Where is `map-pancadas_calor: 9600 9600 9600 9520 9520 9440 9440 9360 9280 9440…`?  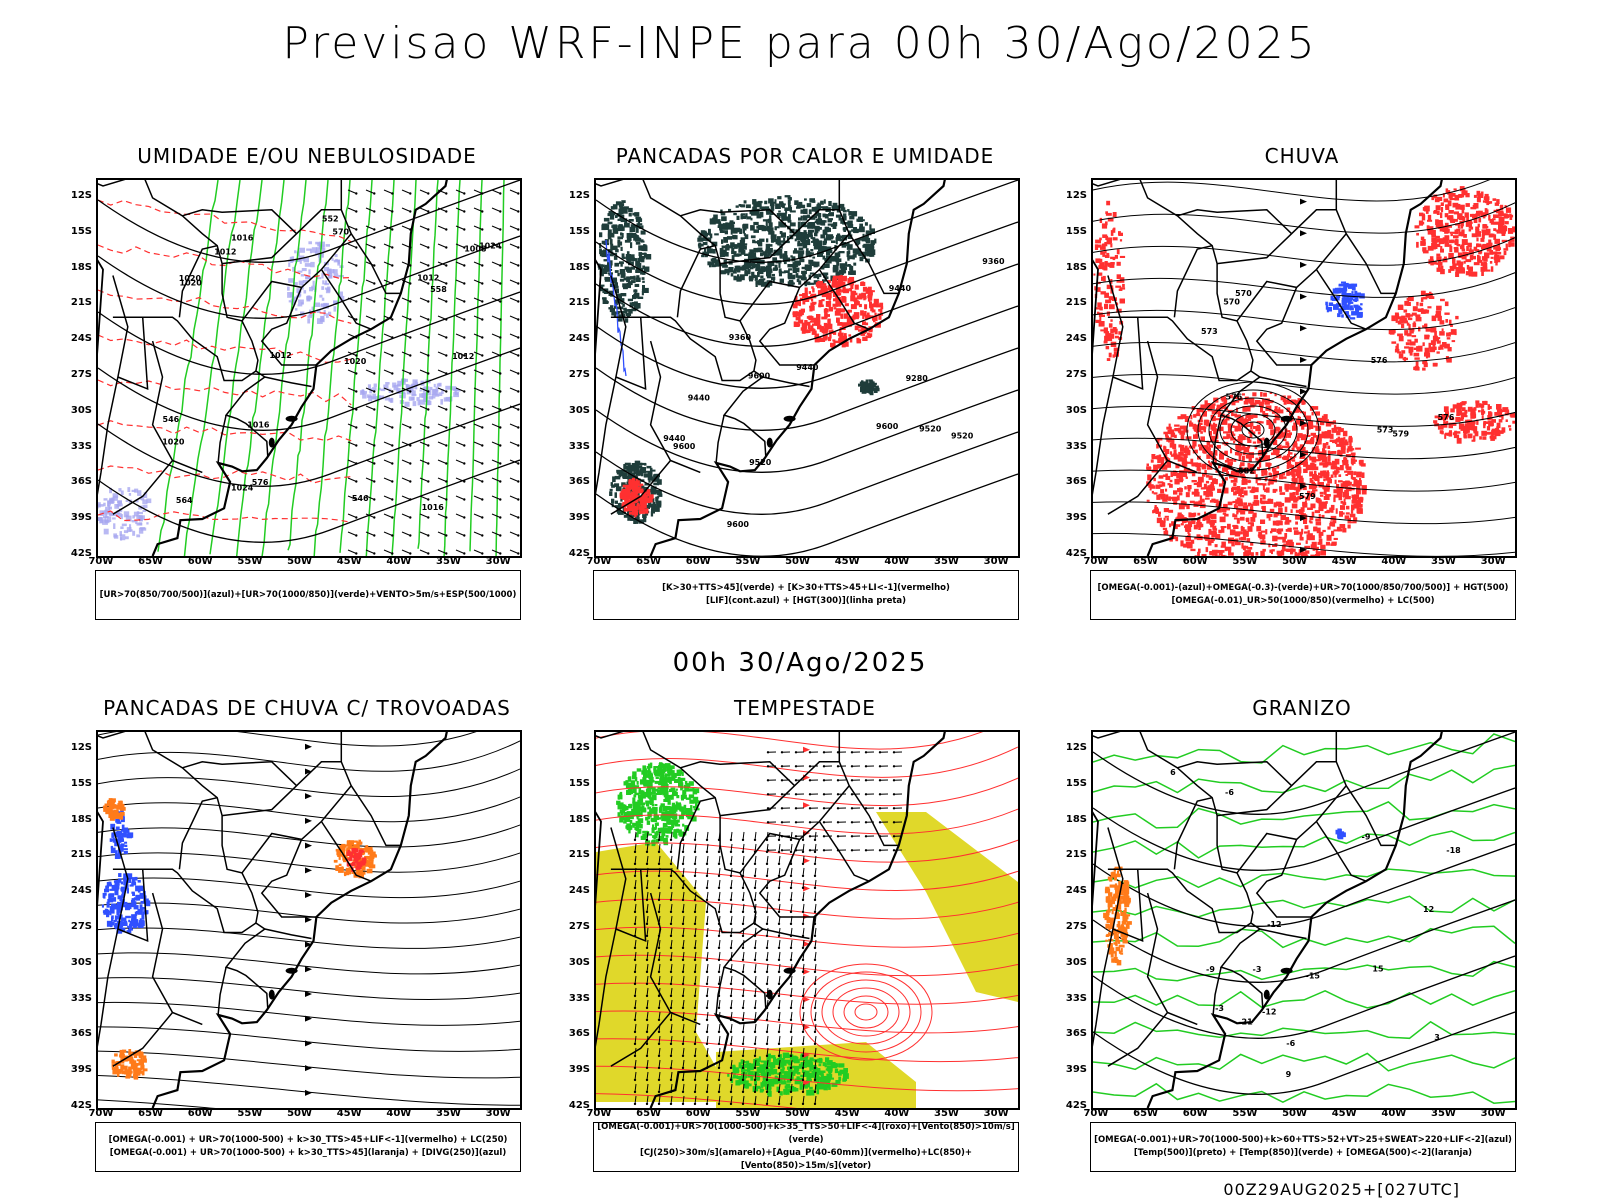
map-pancadas_calor: 9600 9600 9600 9520 9520 9440 9440 9360 9280 9440… is located at coordinates (807, 368).